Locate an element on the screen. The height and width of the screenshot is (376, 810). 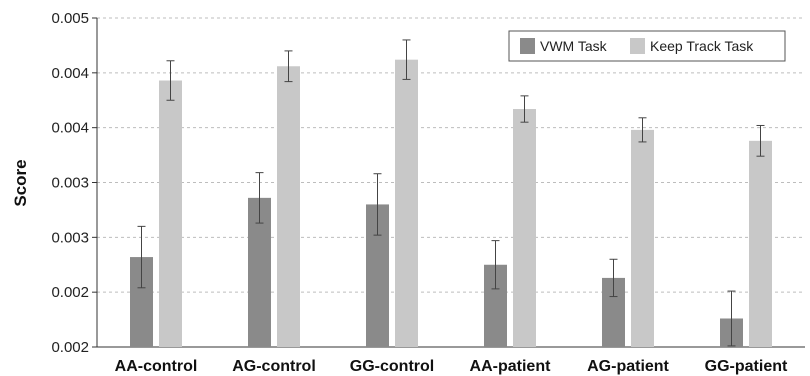
category-label: GG-control is located at coordinates (392, 366).